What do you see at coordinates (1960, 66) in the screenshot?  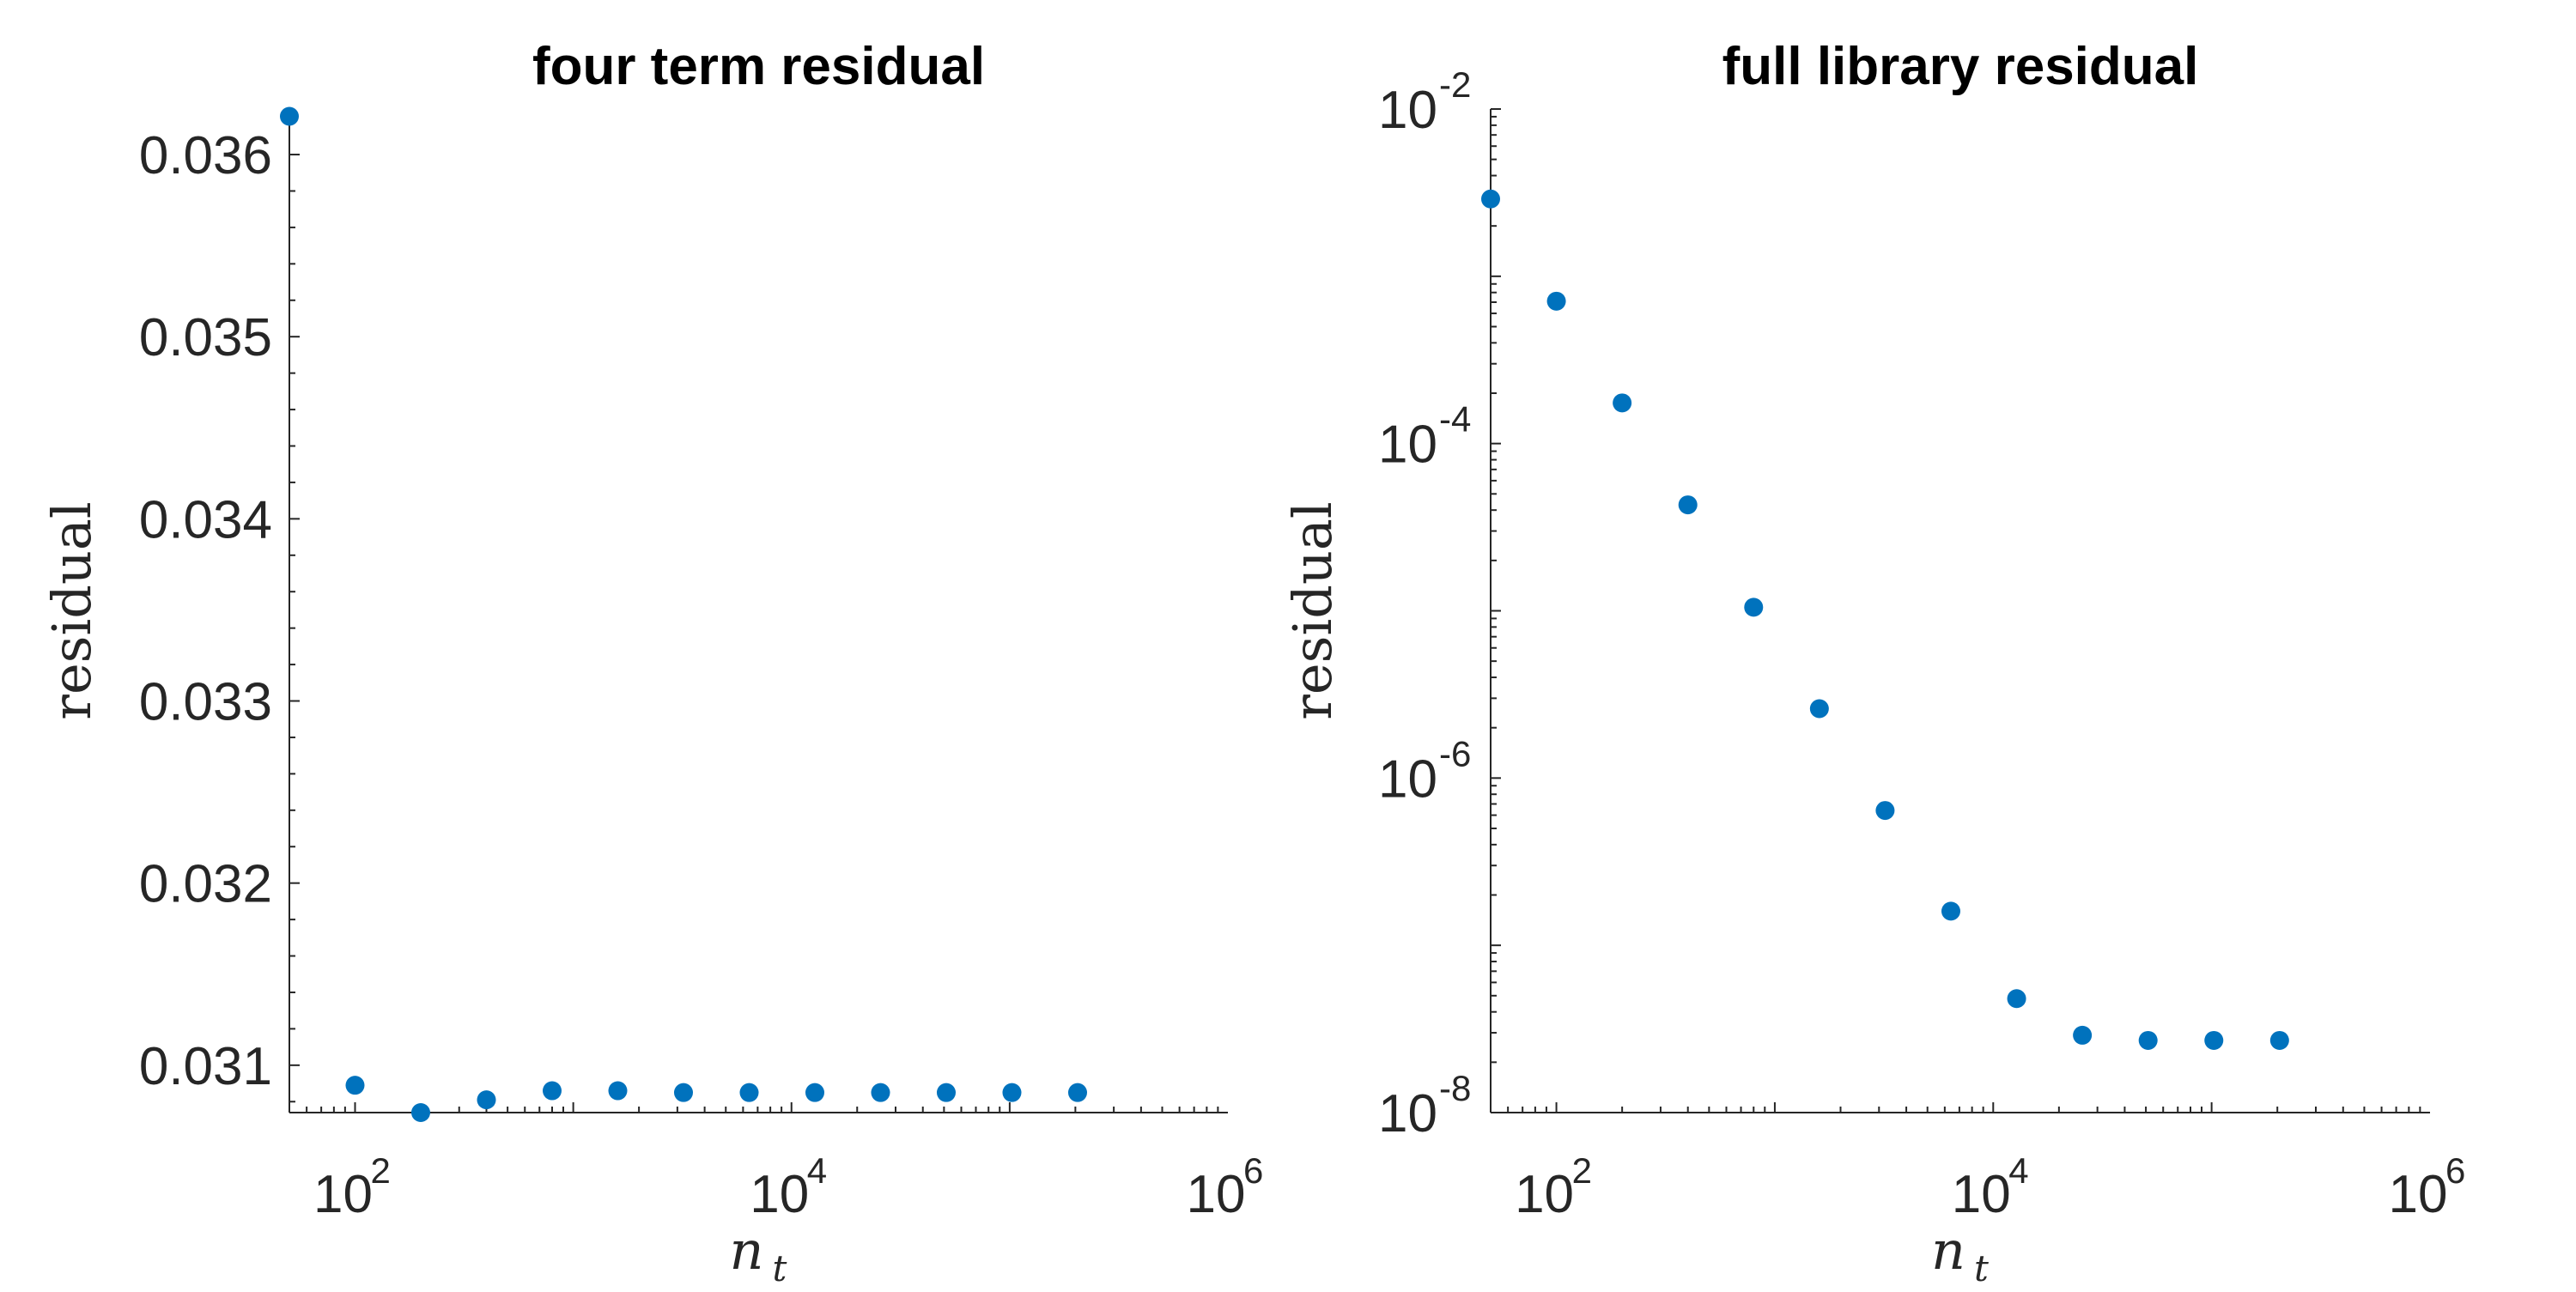 I see `chart-title: full library residual` at bounding box center [1960, 66].